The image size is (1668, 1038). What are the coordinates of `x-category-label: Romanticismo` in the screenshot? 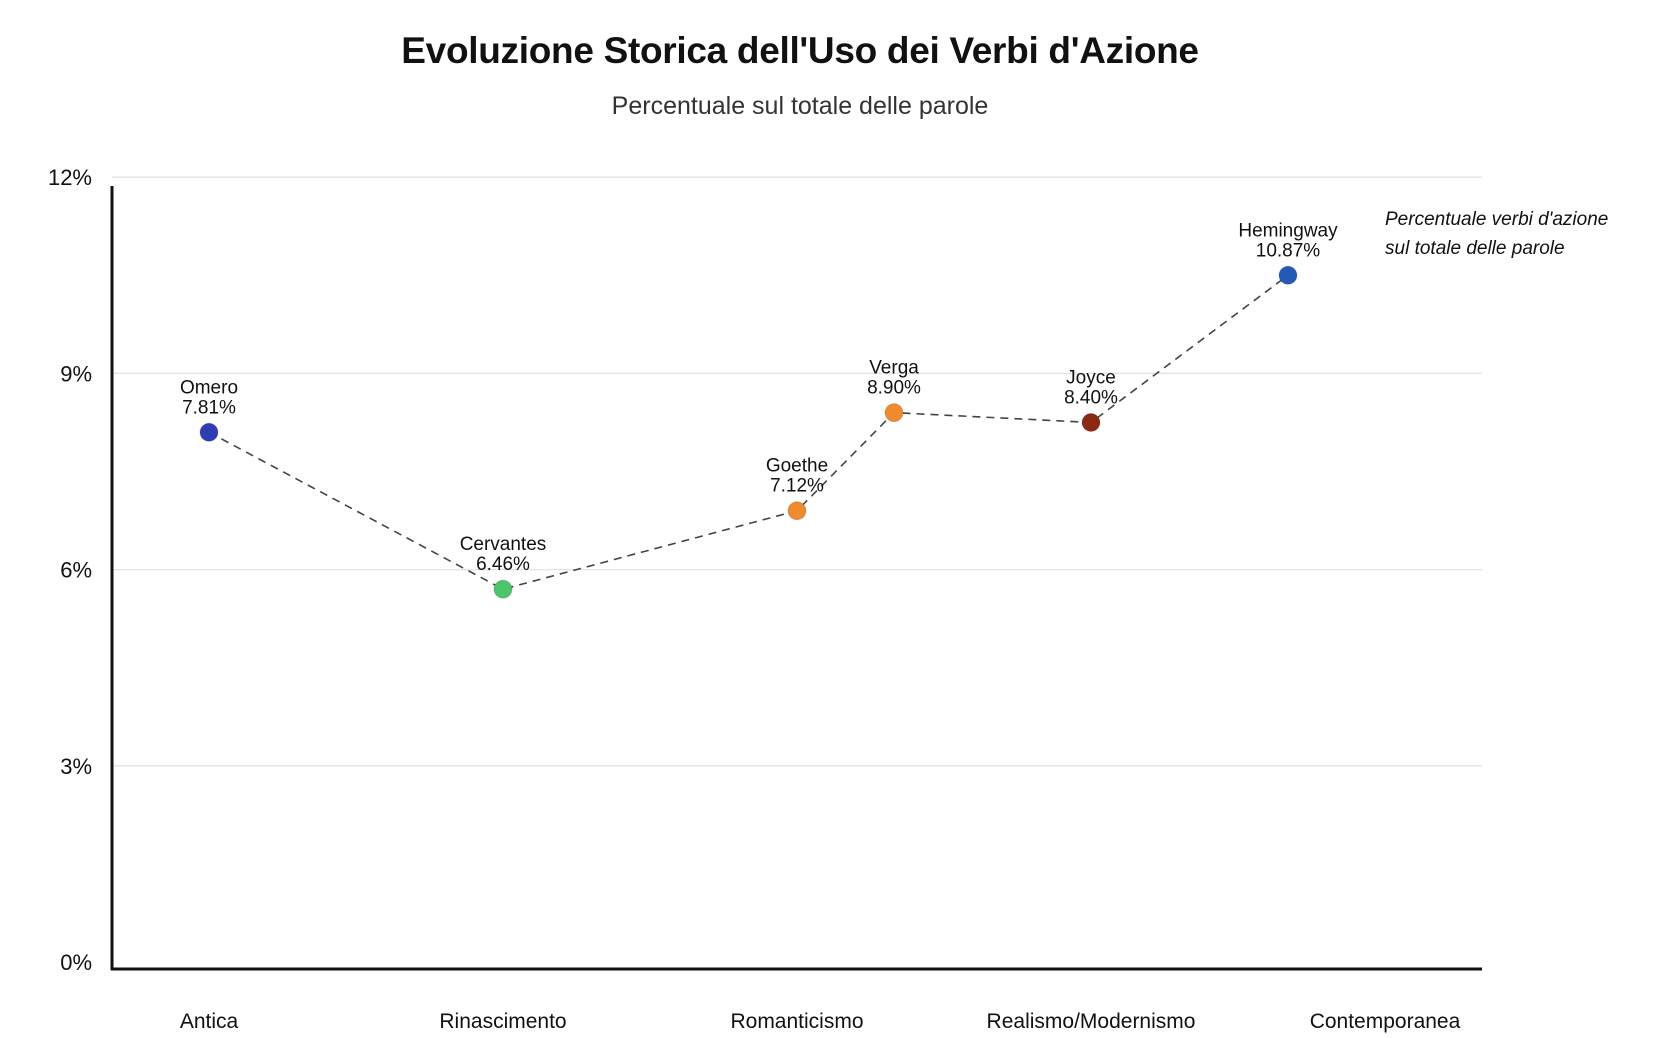 It's located at (796, 1021).